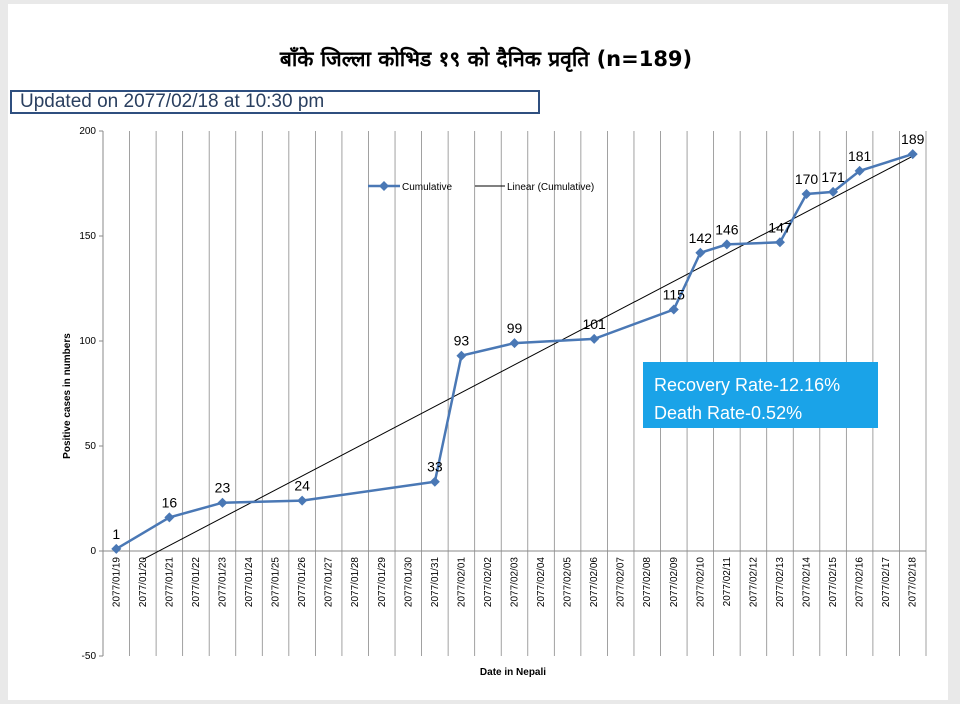  I want to click on x-tick-label: 2077/02/01, so click(461, 582).